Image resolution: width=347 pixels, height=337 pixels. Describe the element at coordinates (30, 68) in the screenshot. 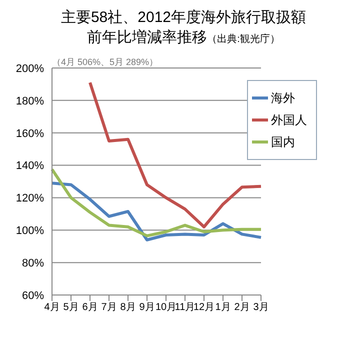

I see `y-tick-label: 200%` at that location.